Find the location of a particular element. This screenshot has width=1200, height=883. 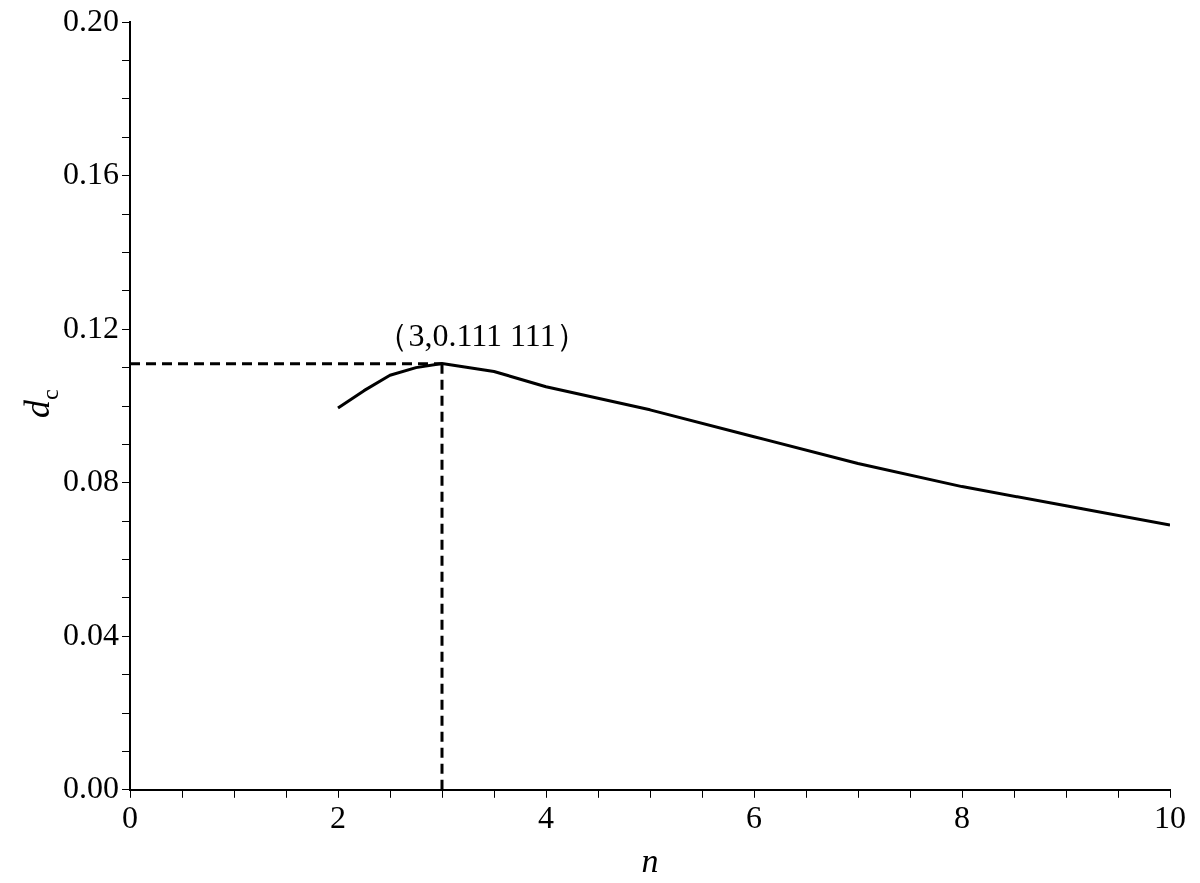

x-axis-title: n is located at coordinates (650, 860).